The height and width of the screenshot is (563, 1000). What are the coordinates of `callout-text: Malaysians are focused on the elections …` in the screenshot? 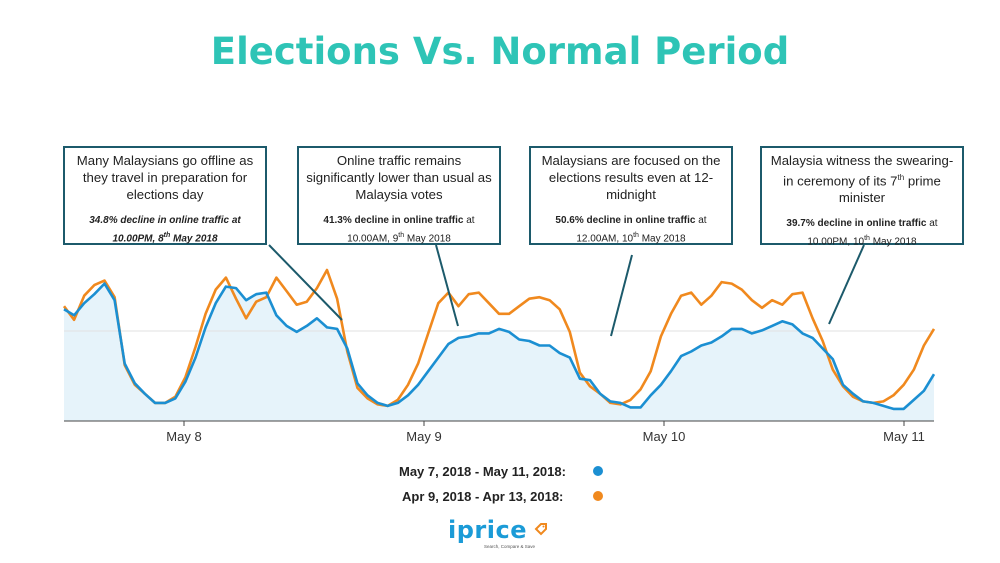 It's located at (631, 177).